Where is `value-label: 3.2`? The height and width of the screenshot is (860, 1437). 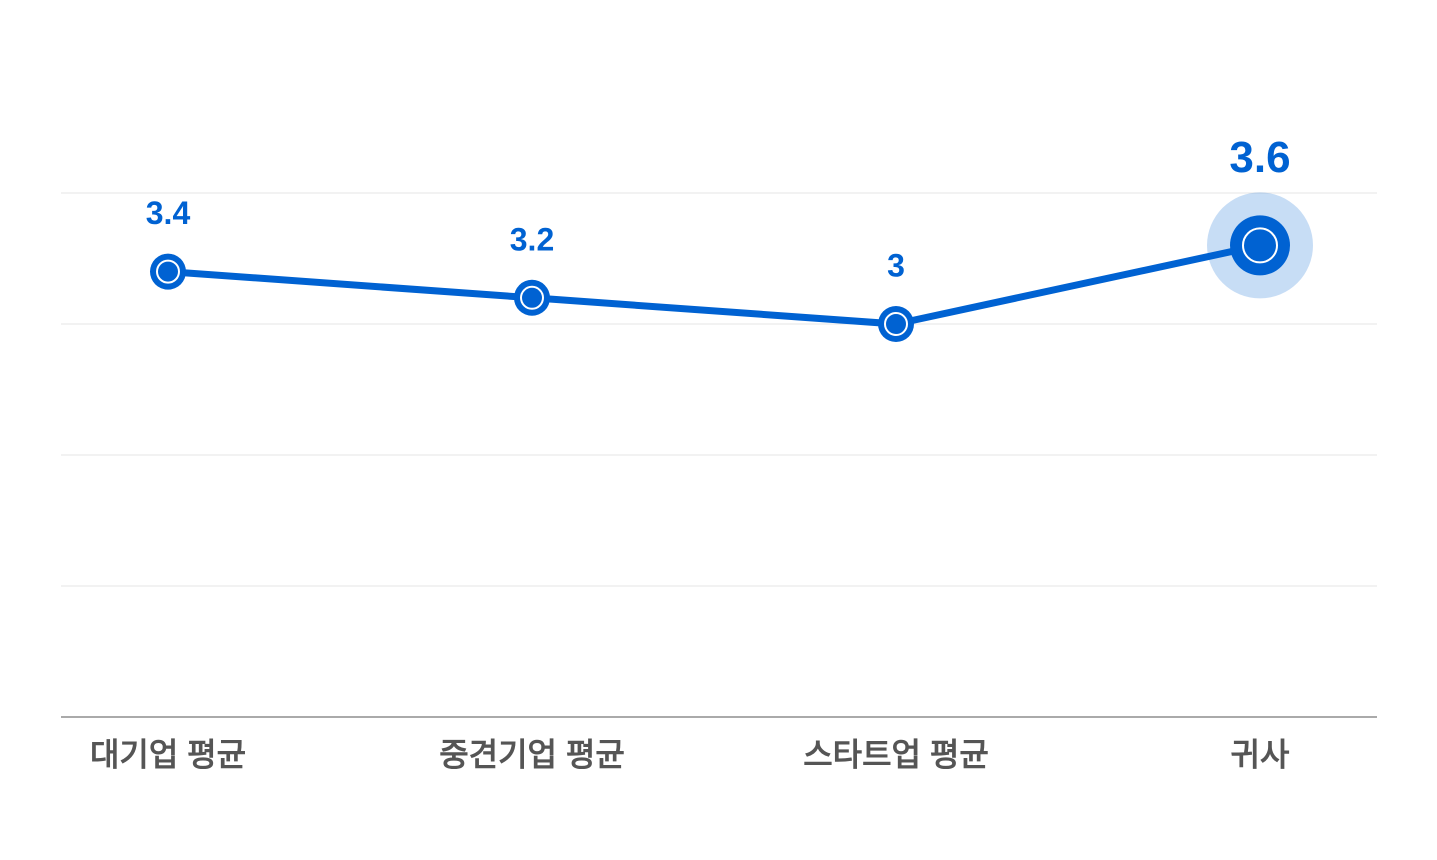
value-label: 3.2 is located at coordinates (532, 239).